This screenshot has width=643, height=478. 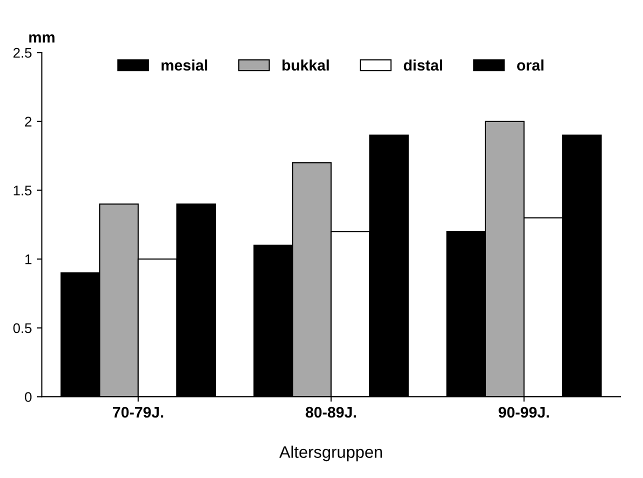 I want to click on y-tick-label: 0.5, so click(x=22, y=328).